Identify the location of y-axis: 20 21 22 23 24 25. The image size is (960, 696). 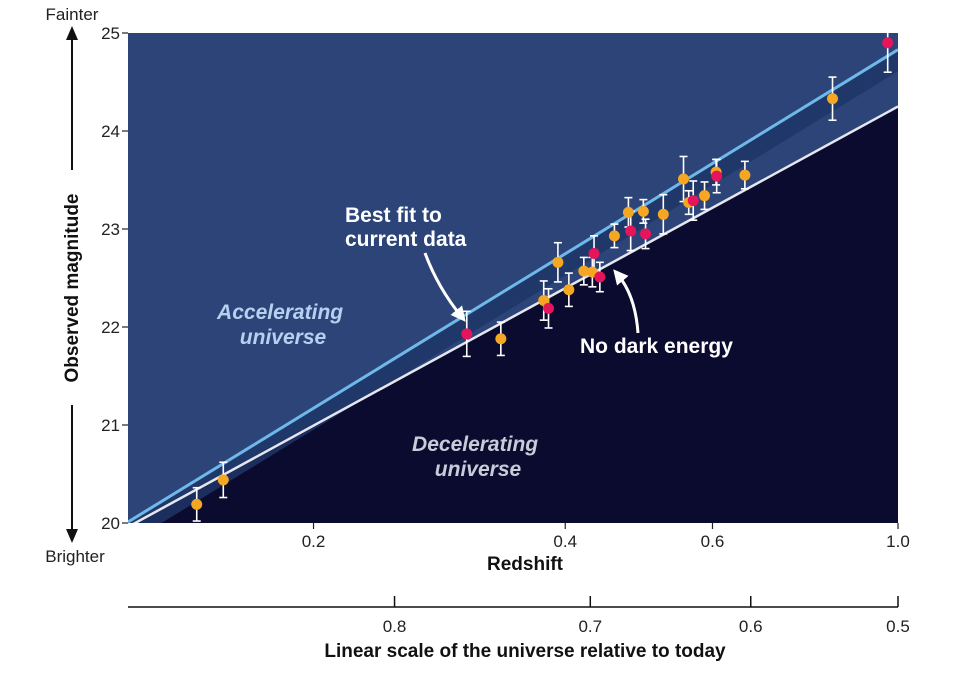
(114, 278).